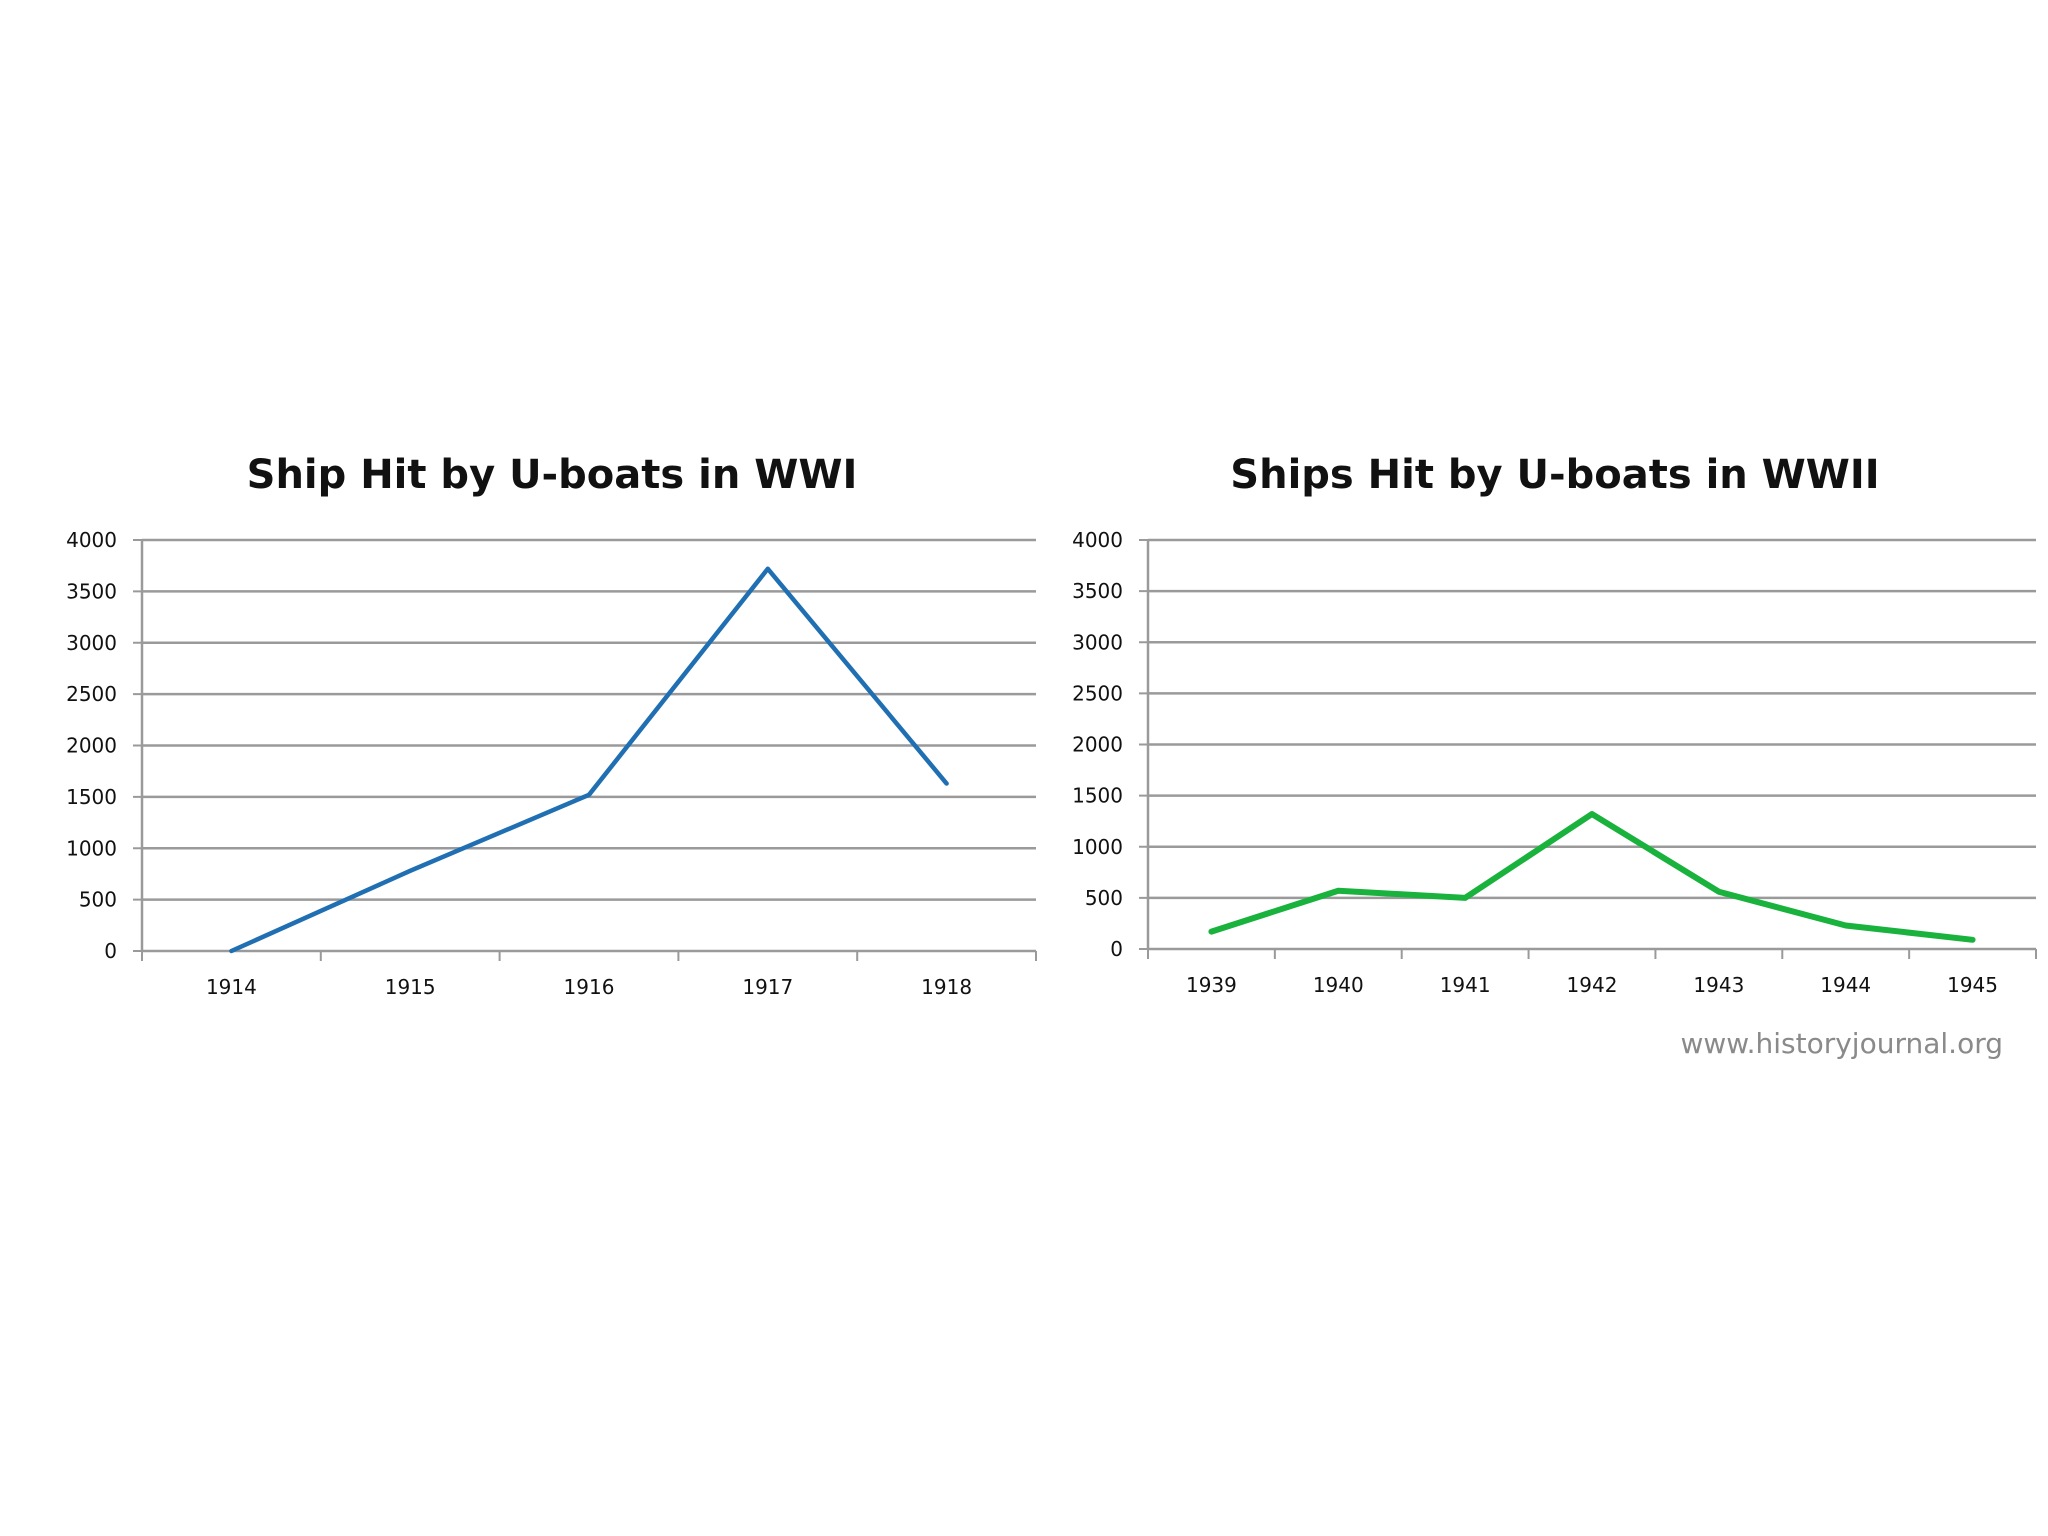 The height and width of the screenshot is (1536, 2048). I want to click on x-tick-label-1916: 1916, so click(589, 987).